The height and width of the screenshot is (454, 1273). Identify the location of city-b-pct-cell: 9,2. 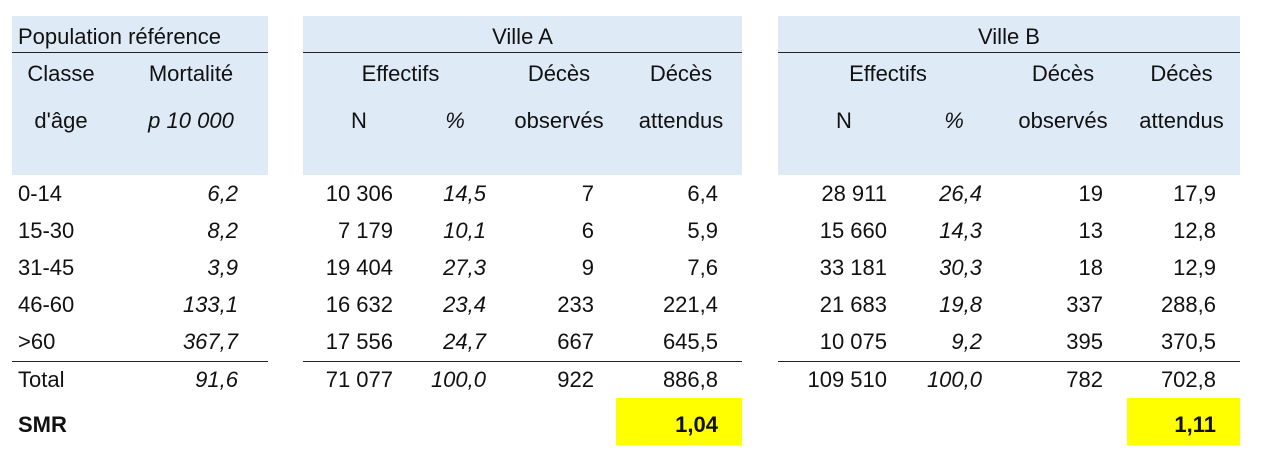
(966, 341).